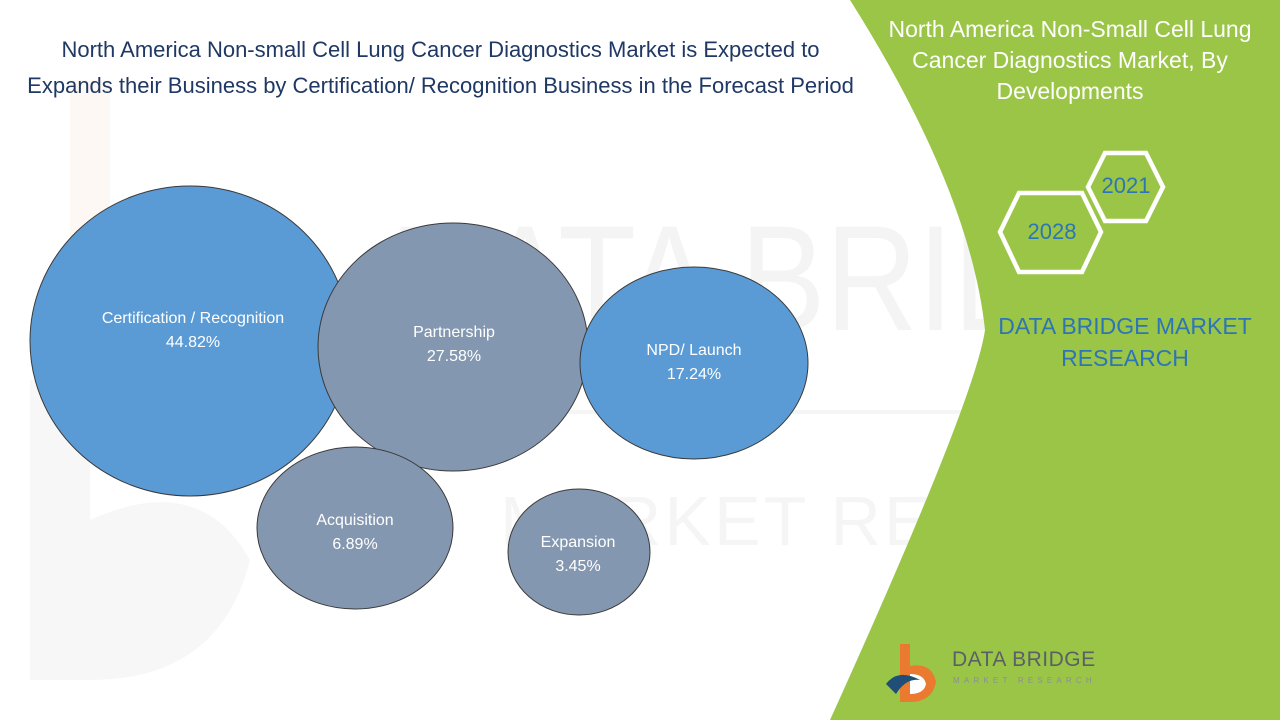 This screenshot has height=720, width=1280. What do you see at coordinates (193, 318) in the screenshot?
I see `bubble-label: Certification / Recognition` at bounding box center [193, 318].